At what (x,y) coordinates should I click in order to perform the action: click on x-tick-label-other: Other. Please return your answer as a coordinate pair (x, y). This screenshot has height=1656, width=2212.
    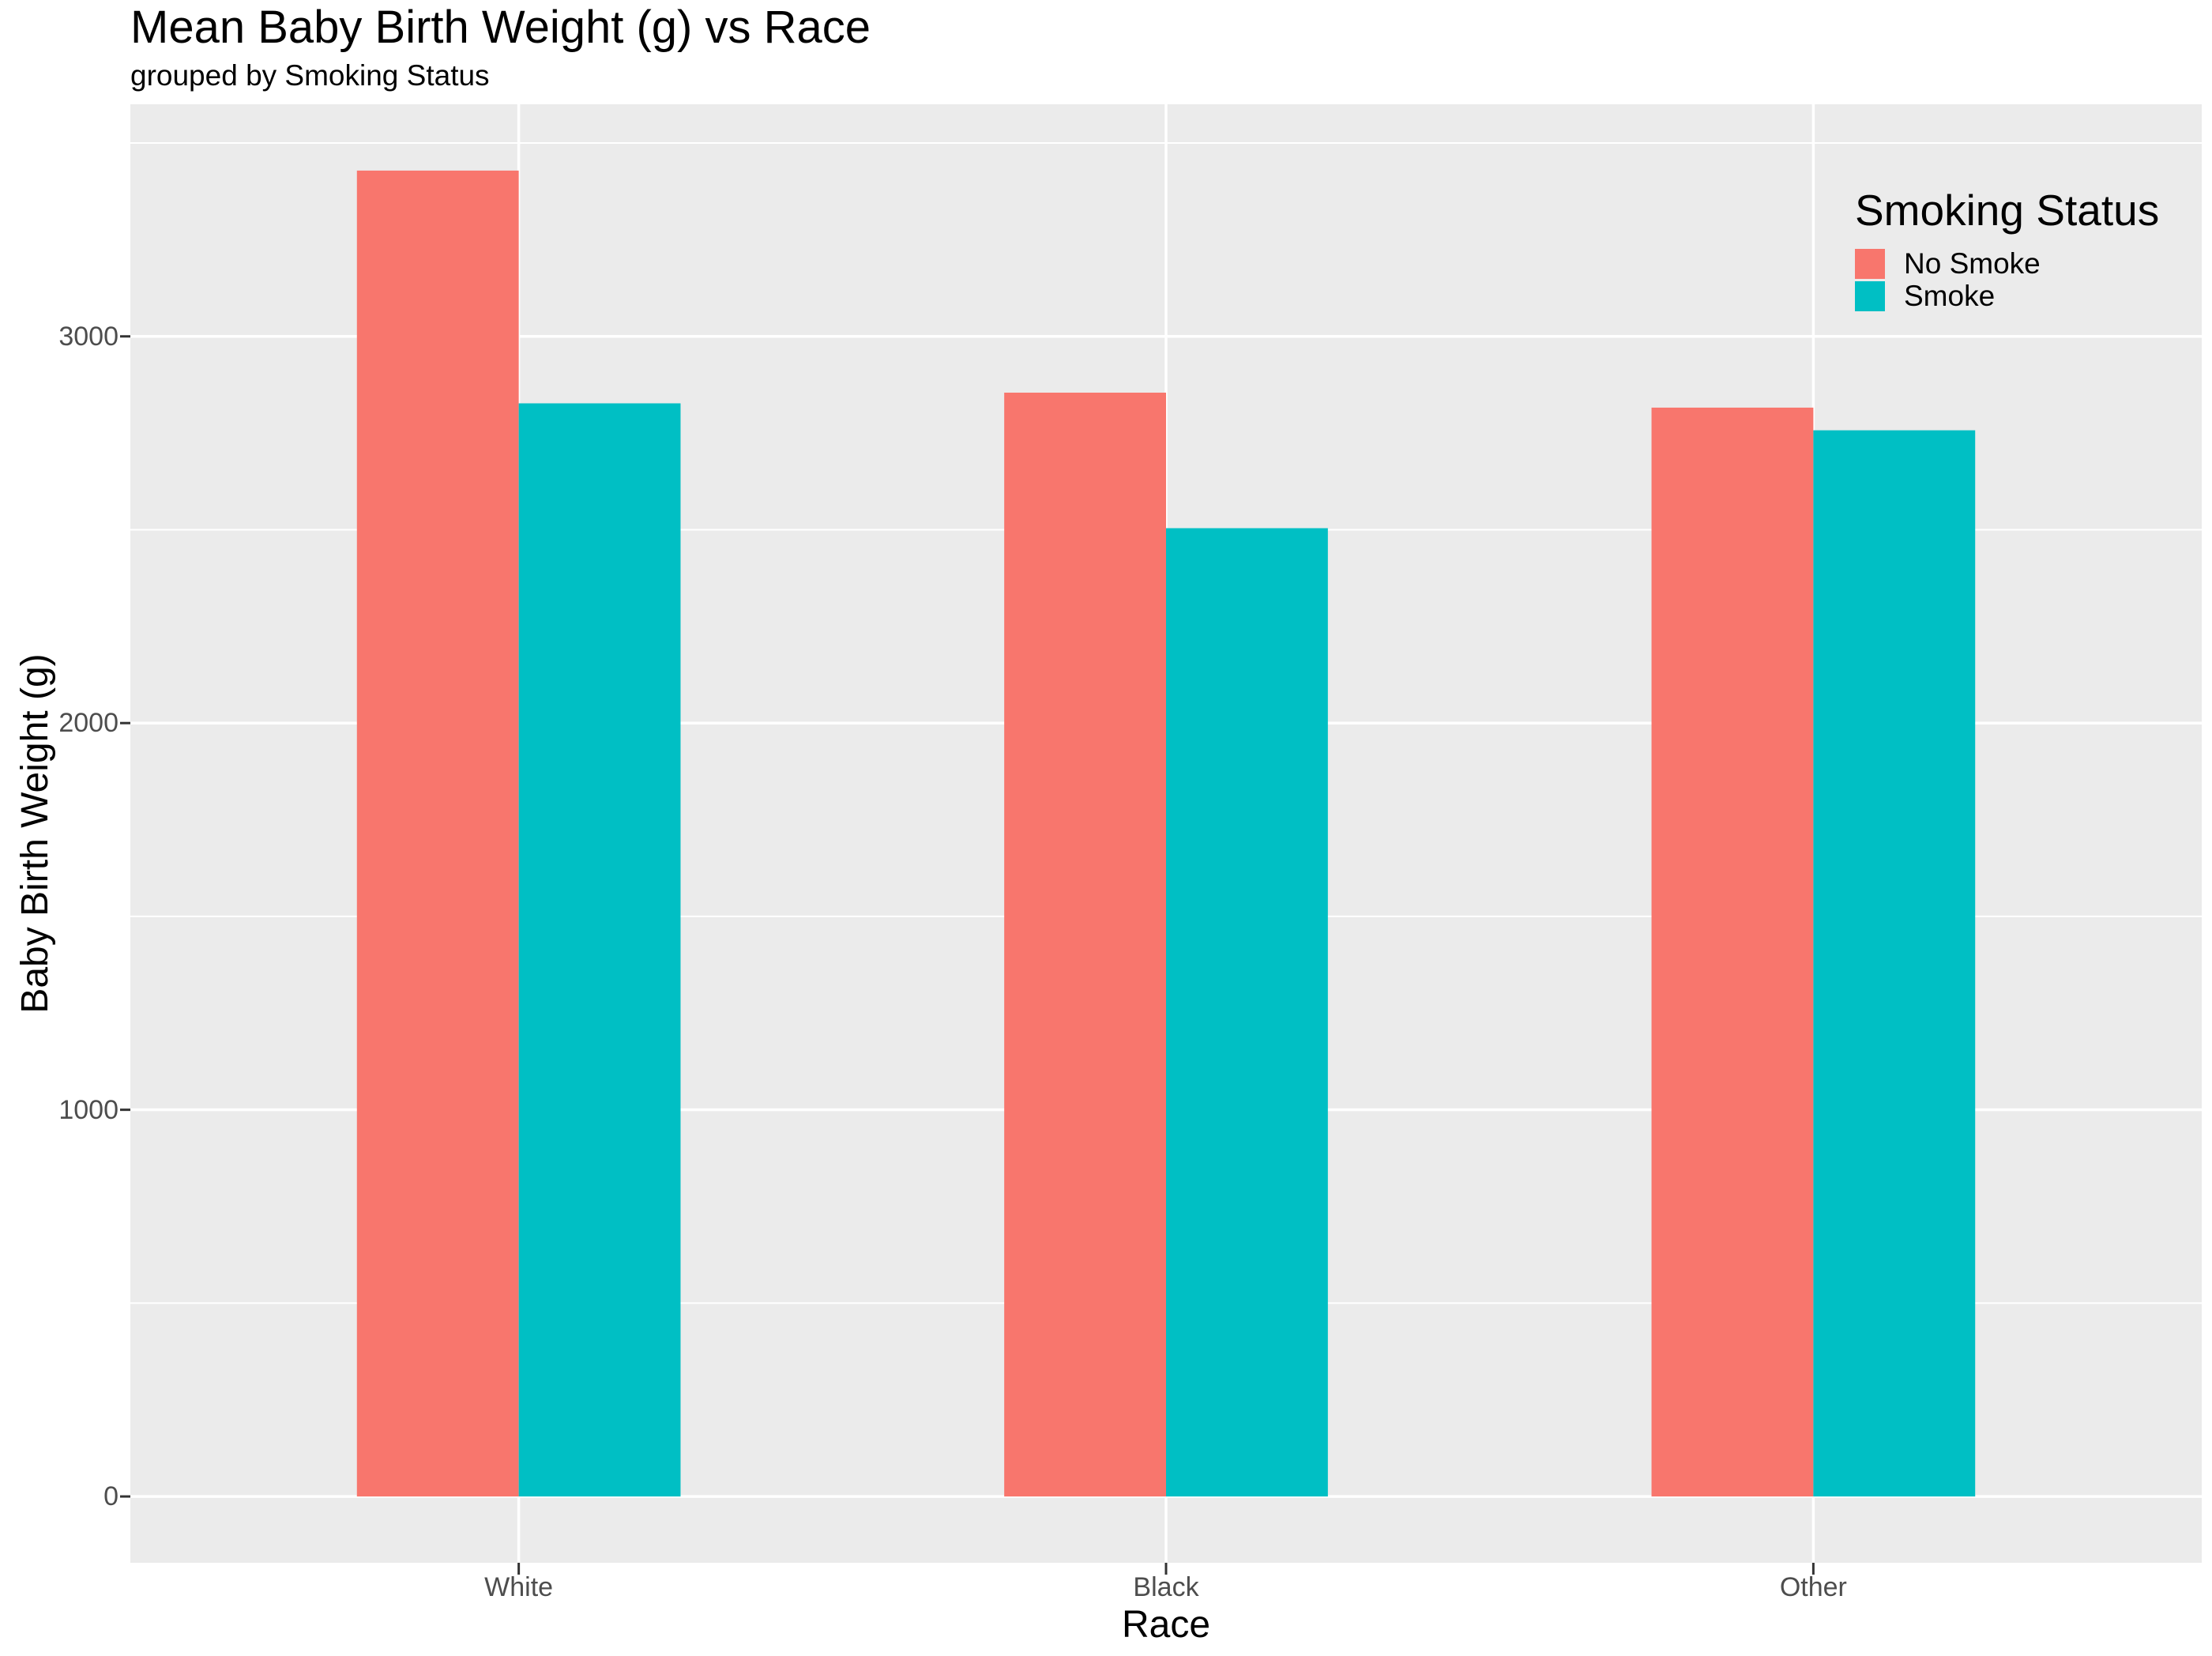
    Looking at the image, I should click on (1813, 1587).